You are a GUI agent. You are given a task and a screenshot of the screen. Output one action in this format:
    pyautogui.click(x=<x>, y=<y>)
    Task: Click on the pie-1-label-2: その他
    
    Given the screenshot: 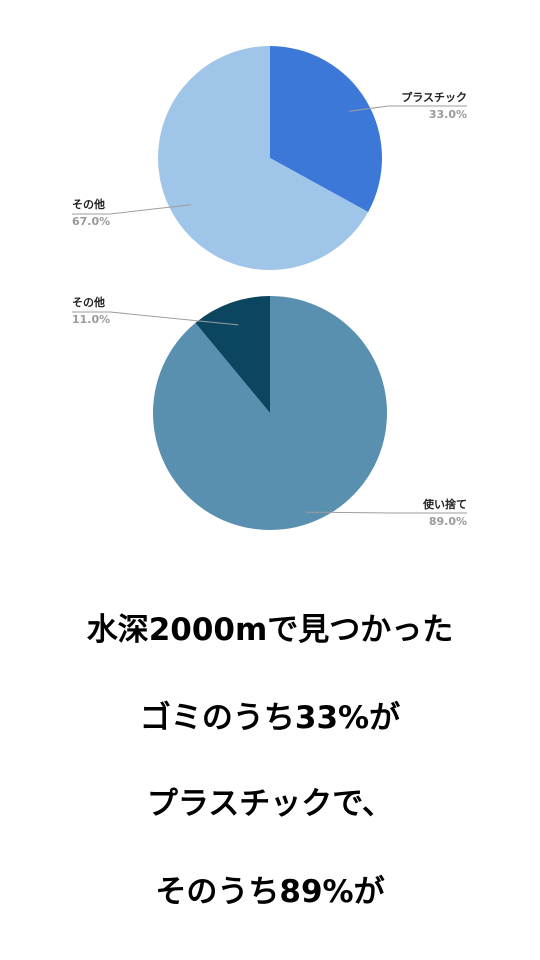 What is the action you would take?
    pyautogui.click(x=88, y=204)
    